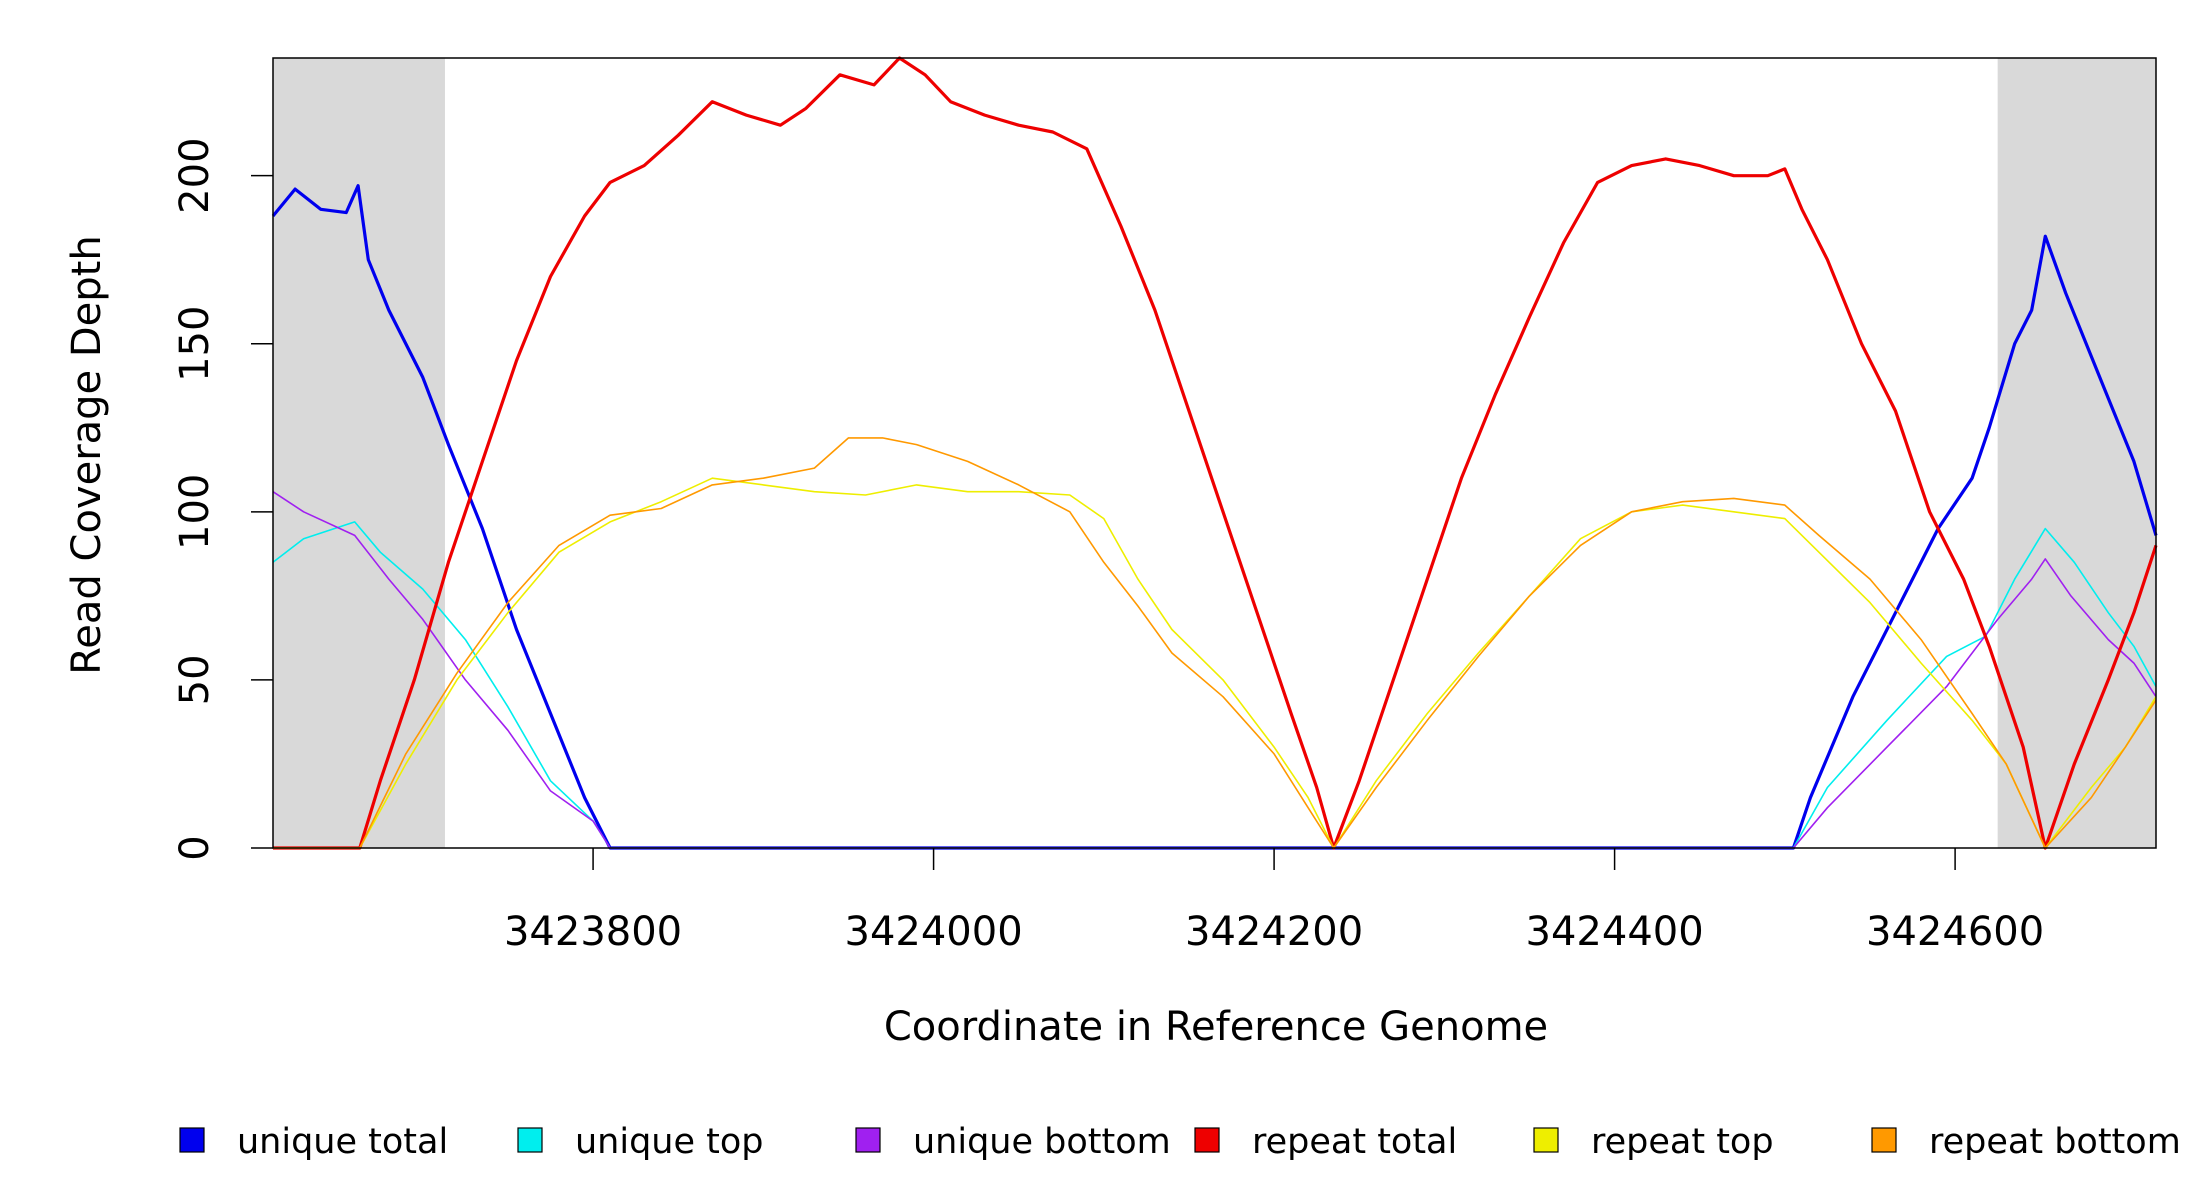 This screenshot has height=1200, width=2200. Describe the element at coordinates (1274, 932) in the screenshot. I see `x-tick-label: 3424200` at that location.